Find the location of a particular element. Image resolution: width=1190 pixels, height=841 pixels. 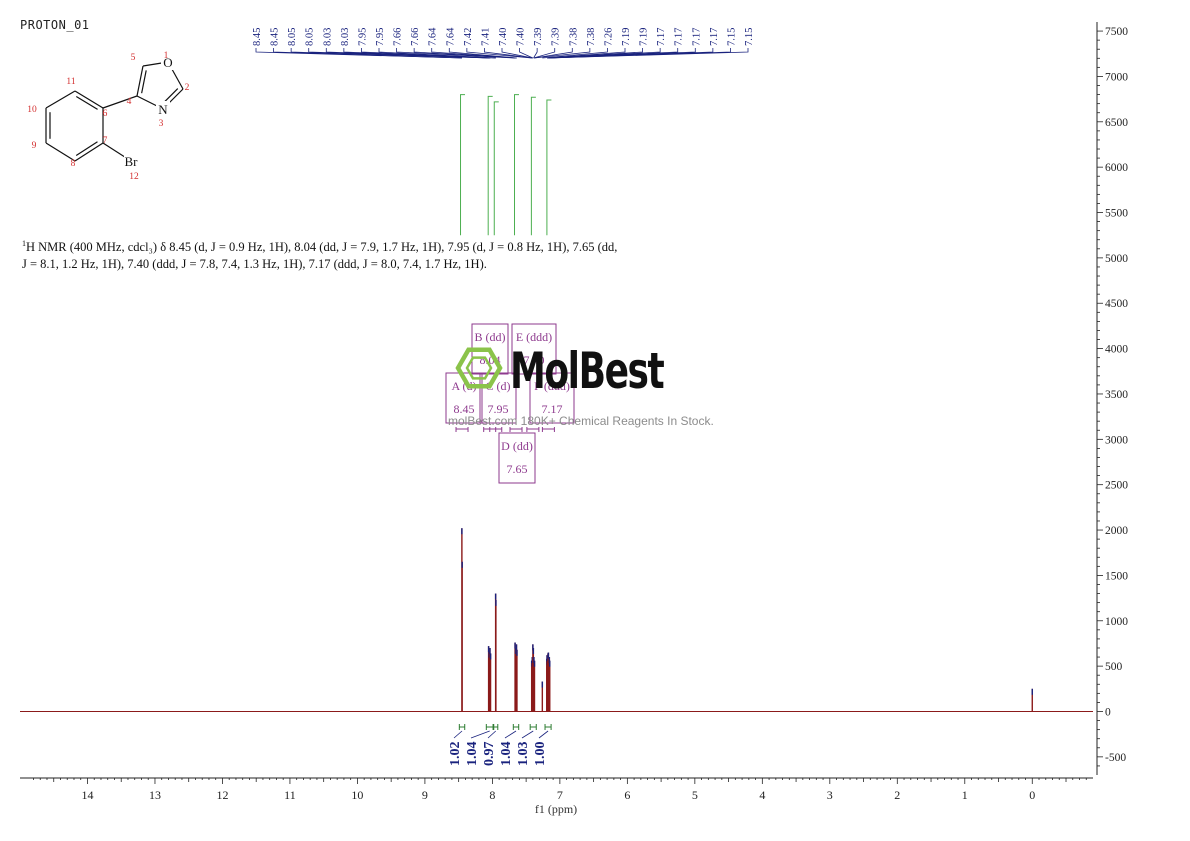

atom-number: 12 is located at coordinates (134, 177).